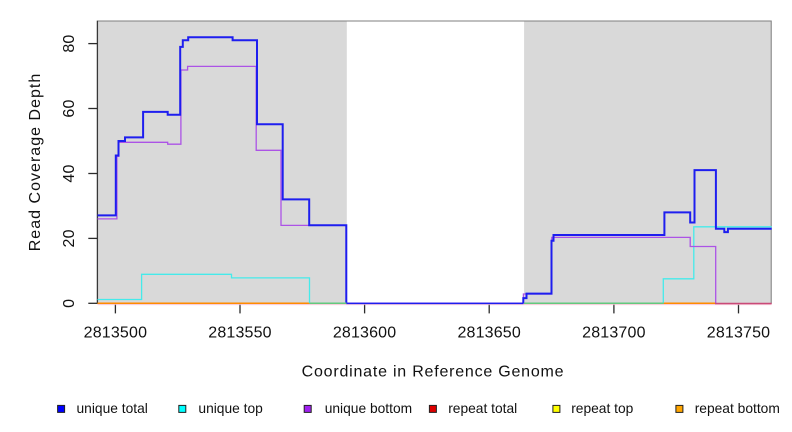  I want to click on svg-text: 40, so click(69, 173).